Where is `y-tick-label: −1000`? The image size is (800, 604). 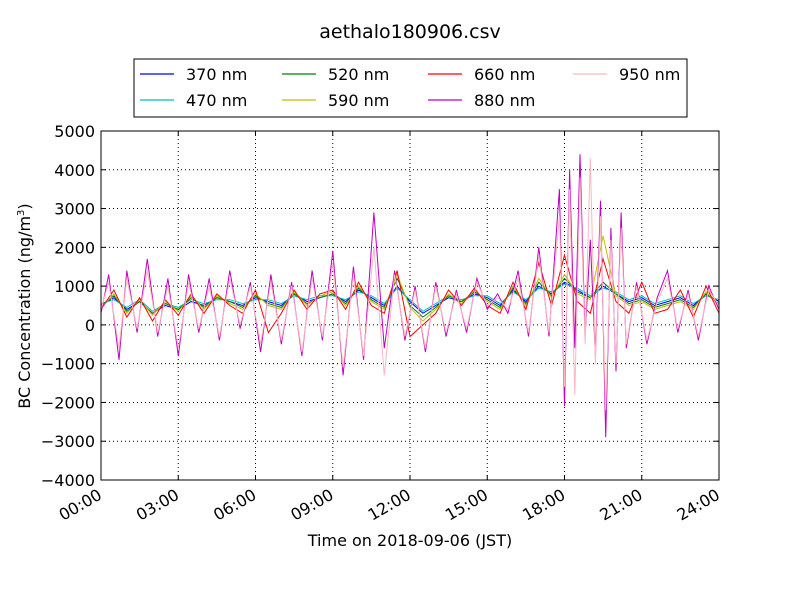 y-tick-label: −1000 is located at coordinates (68, 364).